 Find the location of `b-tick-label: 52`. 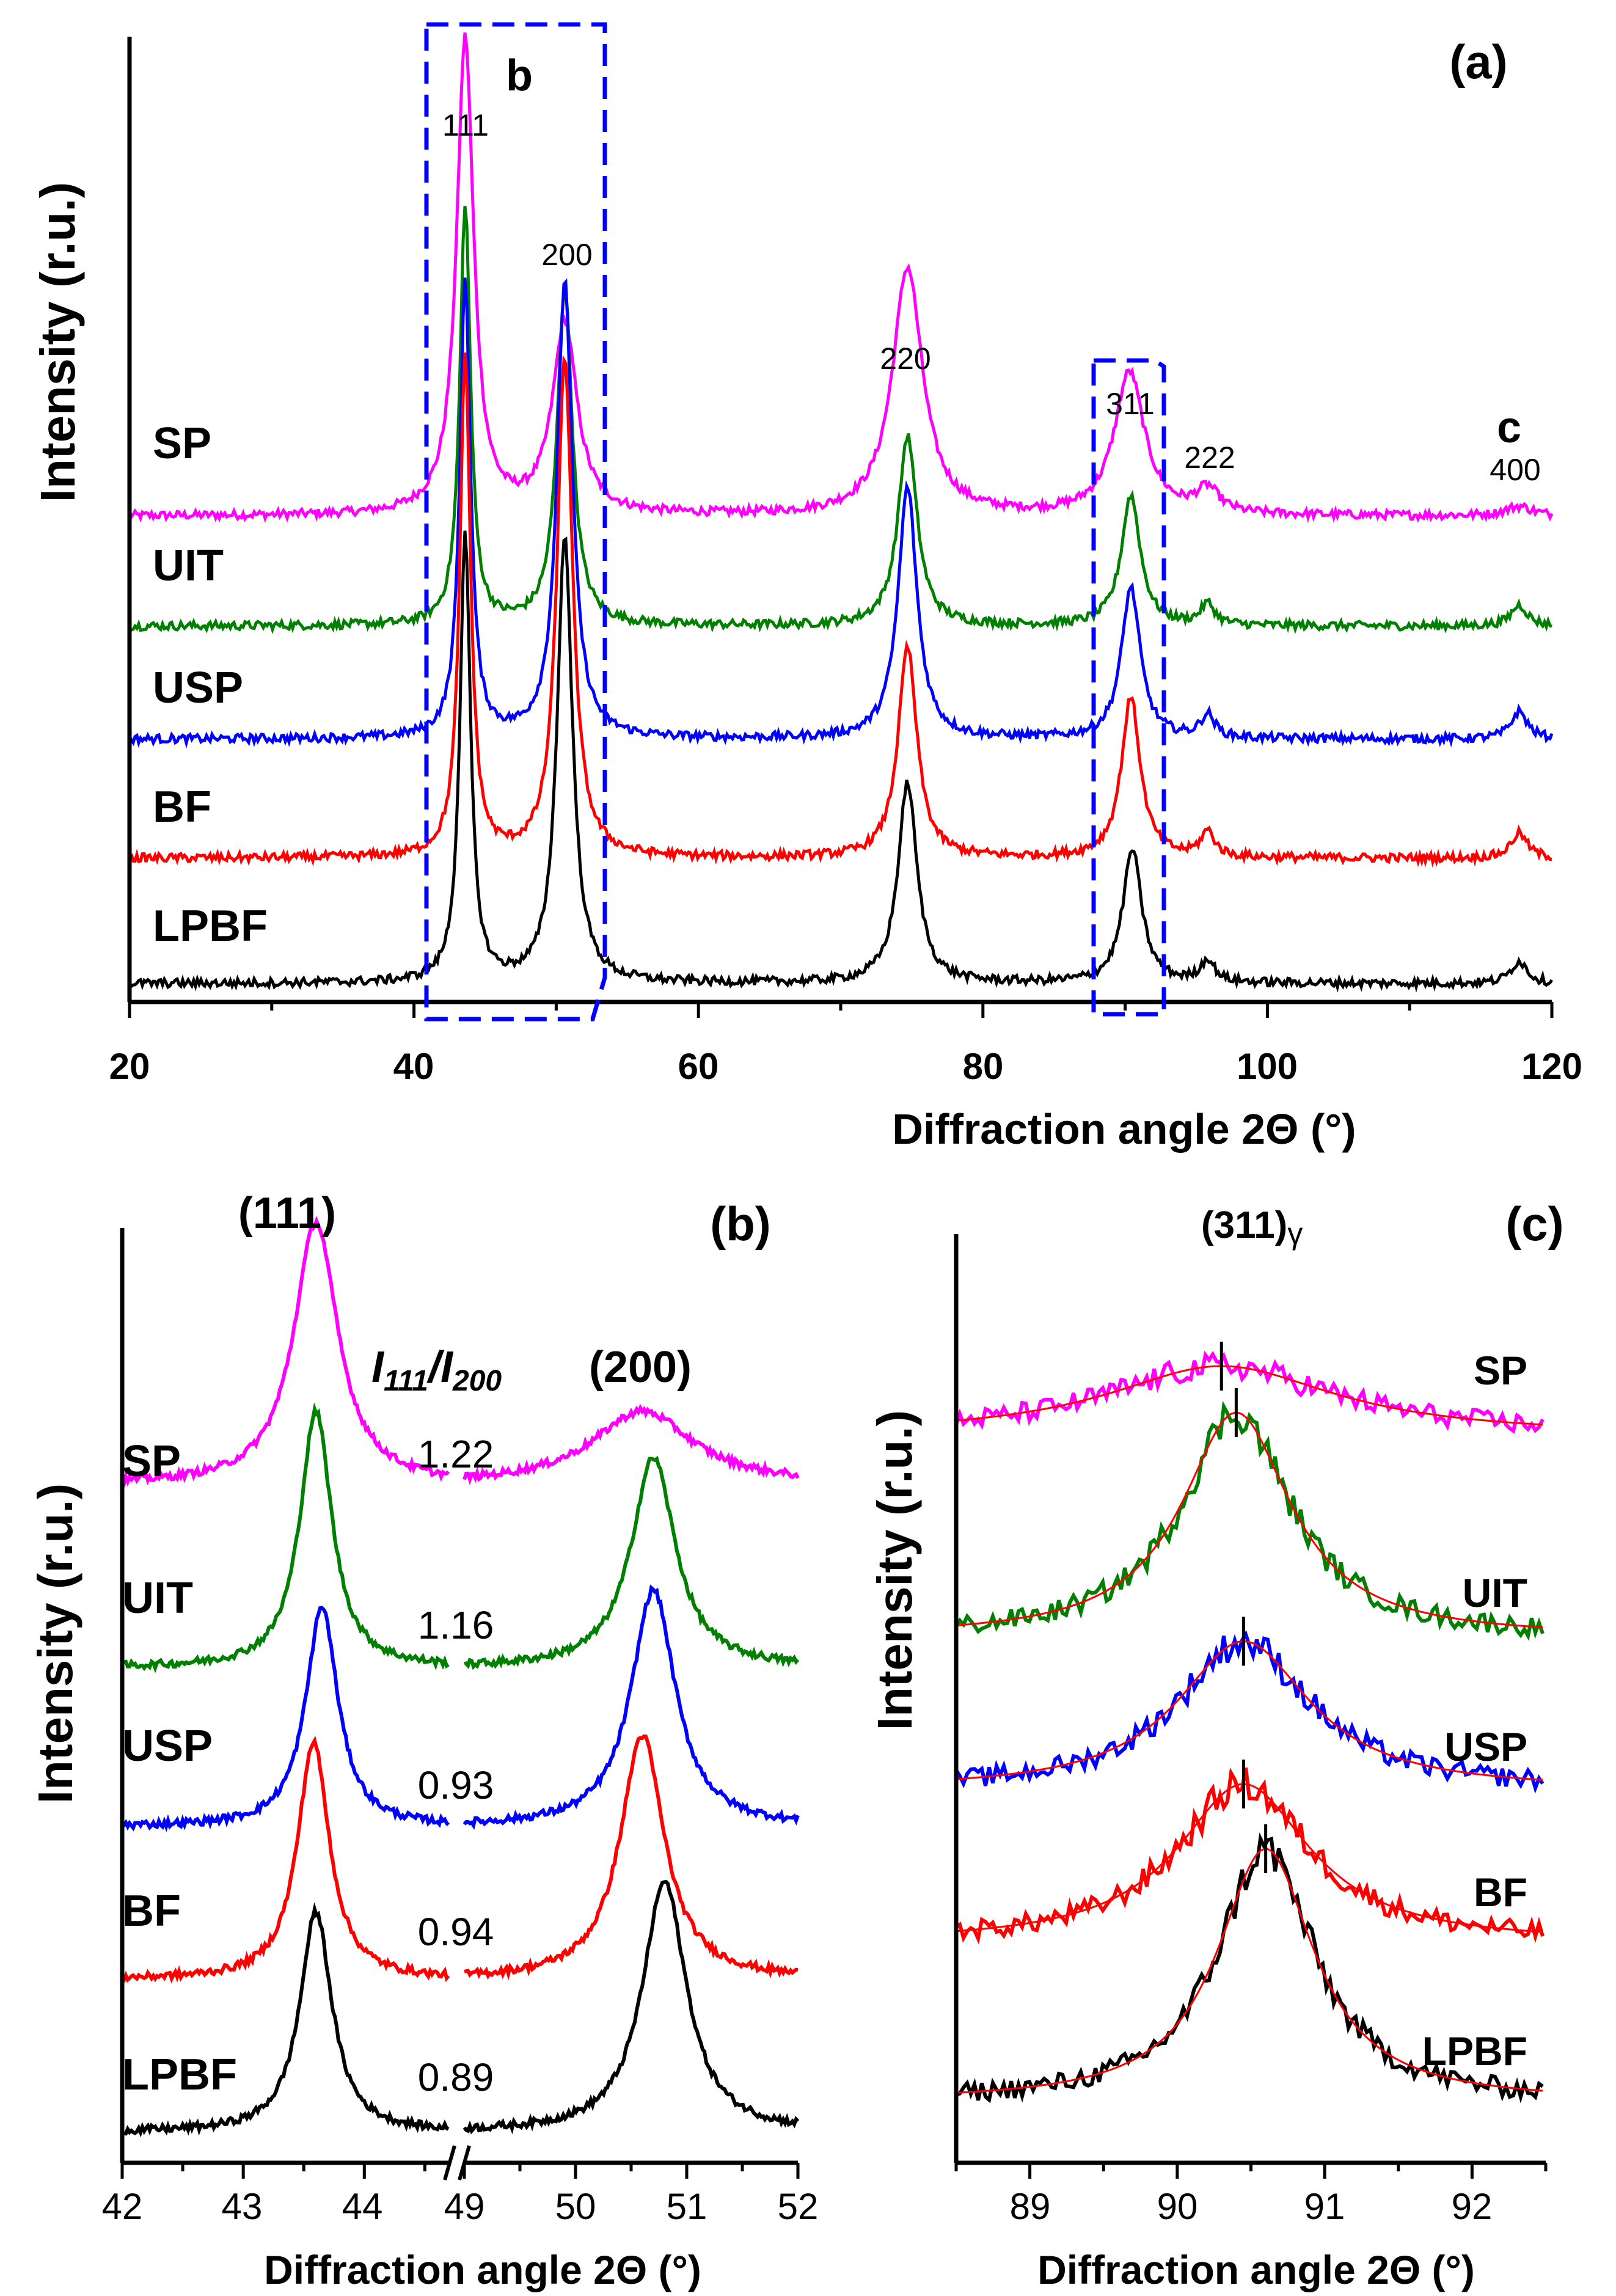

b-tick-label: 52 is located at coordinates (799, 2206).